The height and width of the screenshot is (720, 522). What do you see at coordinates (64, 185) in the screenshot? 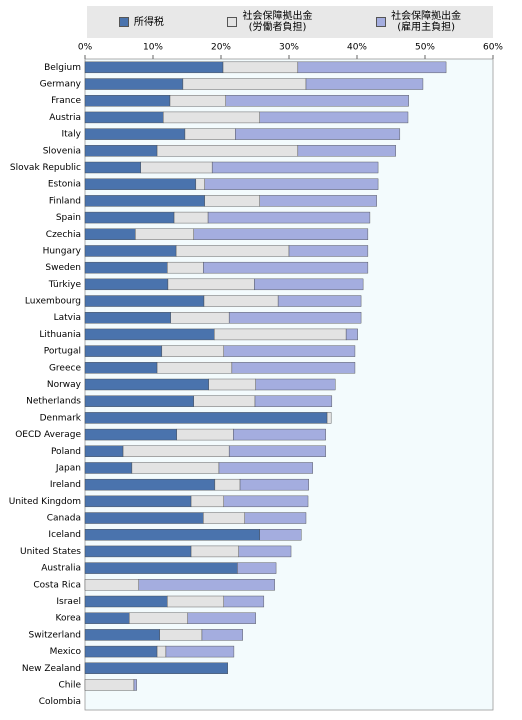
I see `y-tick-label: Estonia` at bounding box center [64, 185].